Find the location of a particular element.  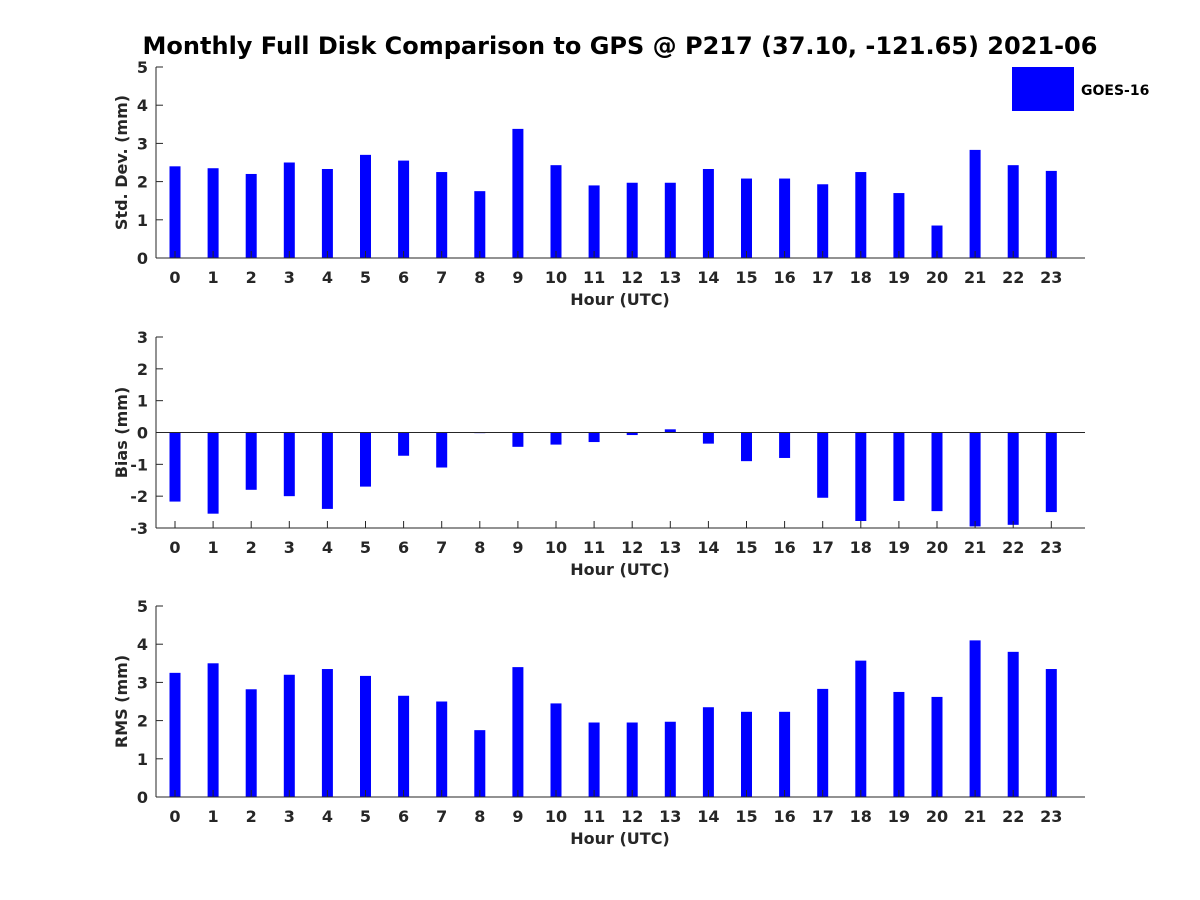

y-tick-label: -1 is located at coordinates (139, 464).